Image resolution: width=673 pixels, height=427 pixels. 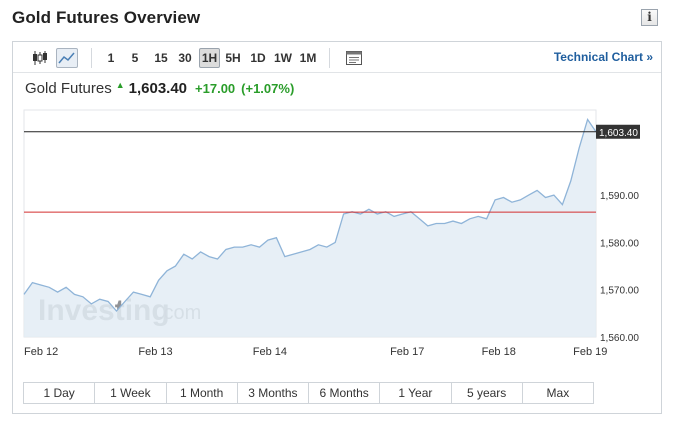 I want to click on timeframe-1h: 1H, so click(x=209, y=58).